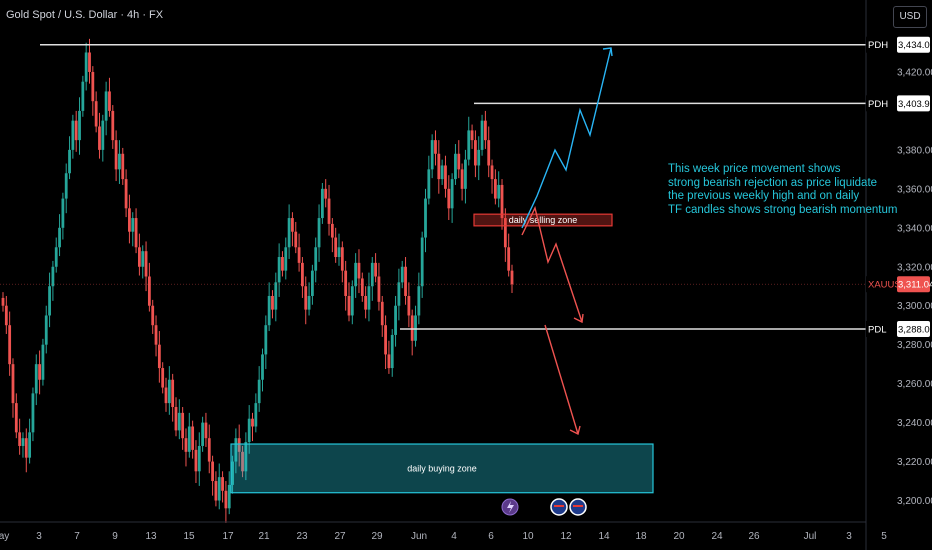 The image size is (932, 550). I want to click on level-price-label: 3,288.05, so click(915, 329).